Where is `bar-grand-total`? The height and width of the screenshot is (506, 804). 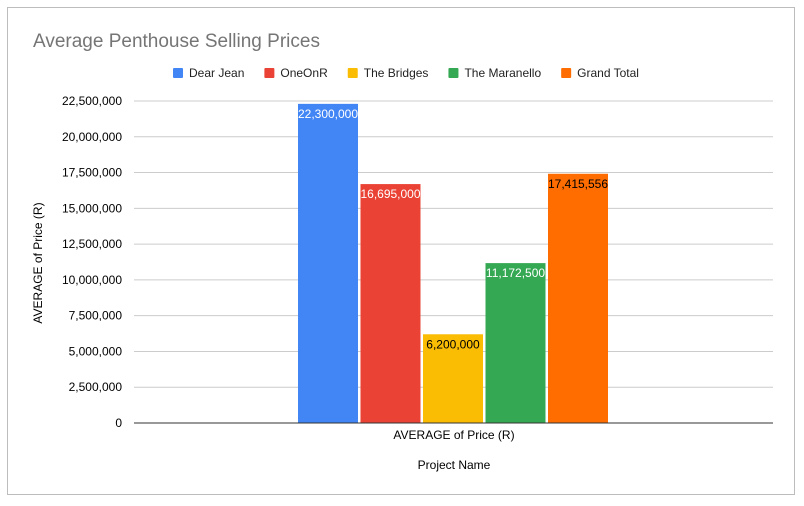 bar-grand-total is located at coordinates (578, 298).